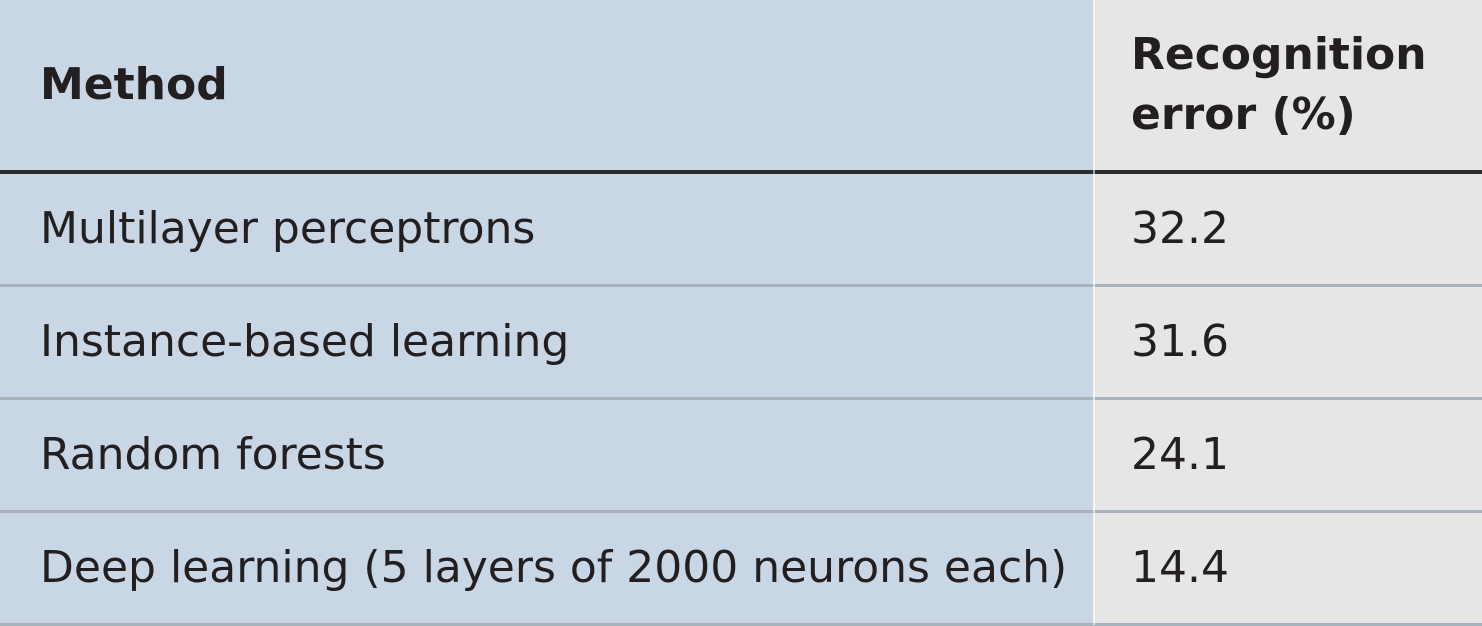  Describe the element at coordinates (1180, 228) in the screenshot. I see `error-value: 32.2` at that location.